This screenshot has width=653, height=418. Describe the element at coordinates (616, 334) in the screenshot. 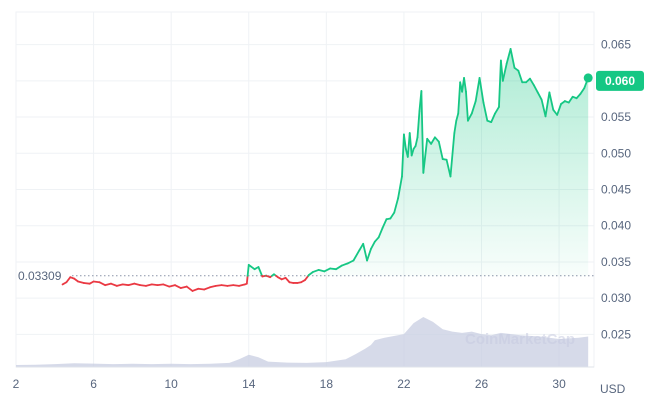

I see `y-tick-label: 0.025` at that location.